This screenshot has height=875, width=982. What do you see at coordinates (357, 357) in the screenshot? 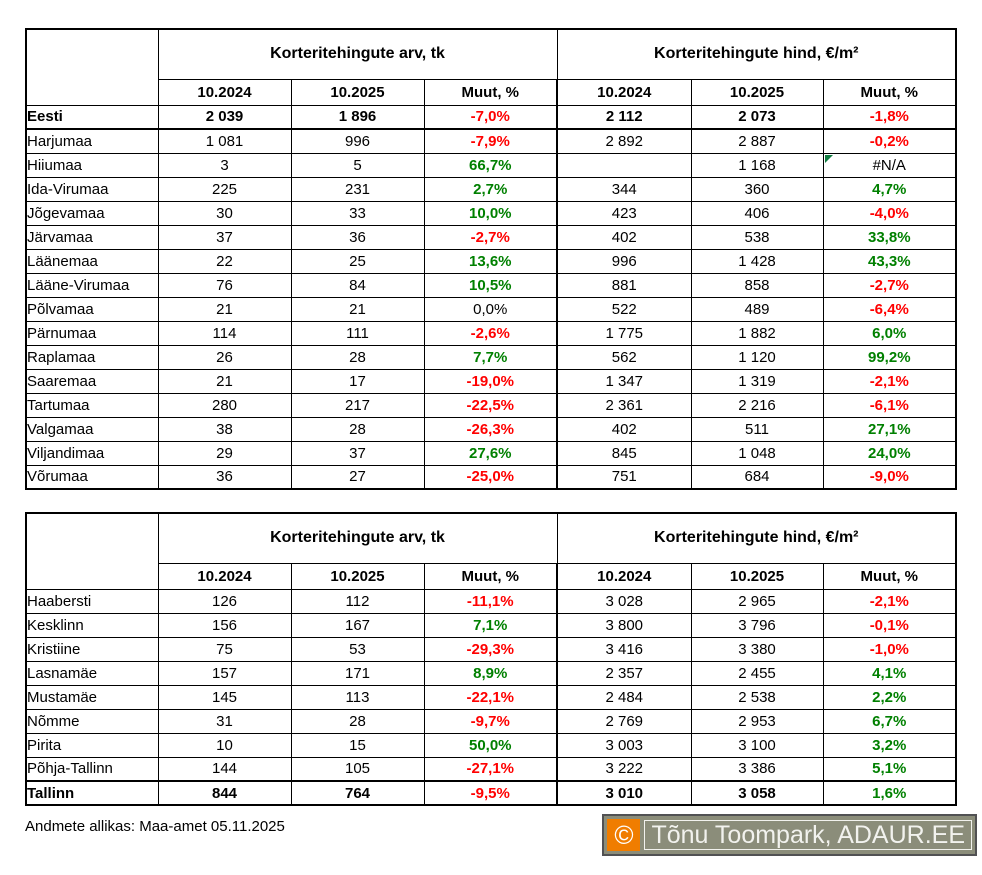
I see `value-cell: 28` at bounding box center [357, 357].